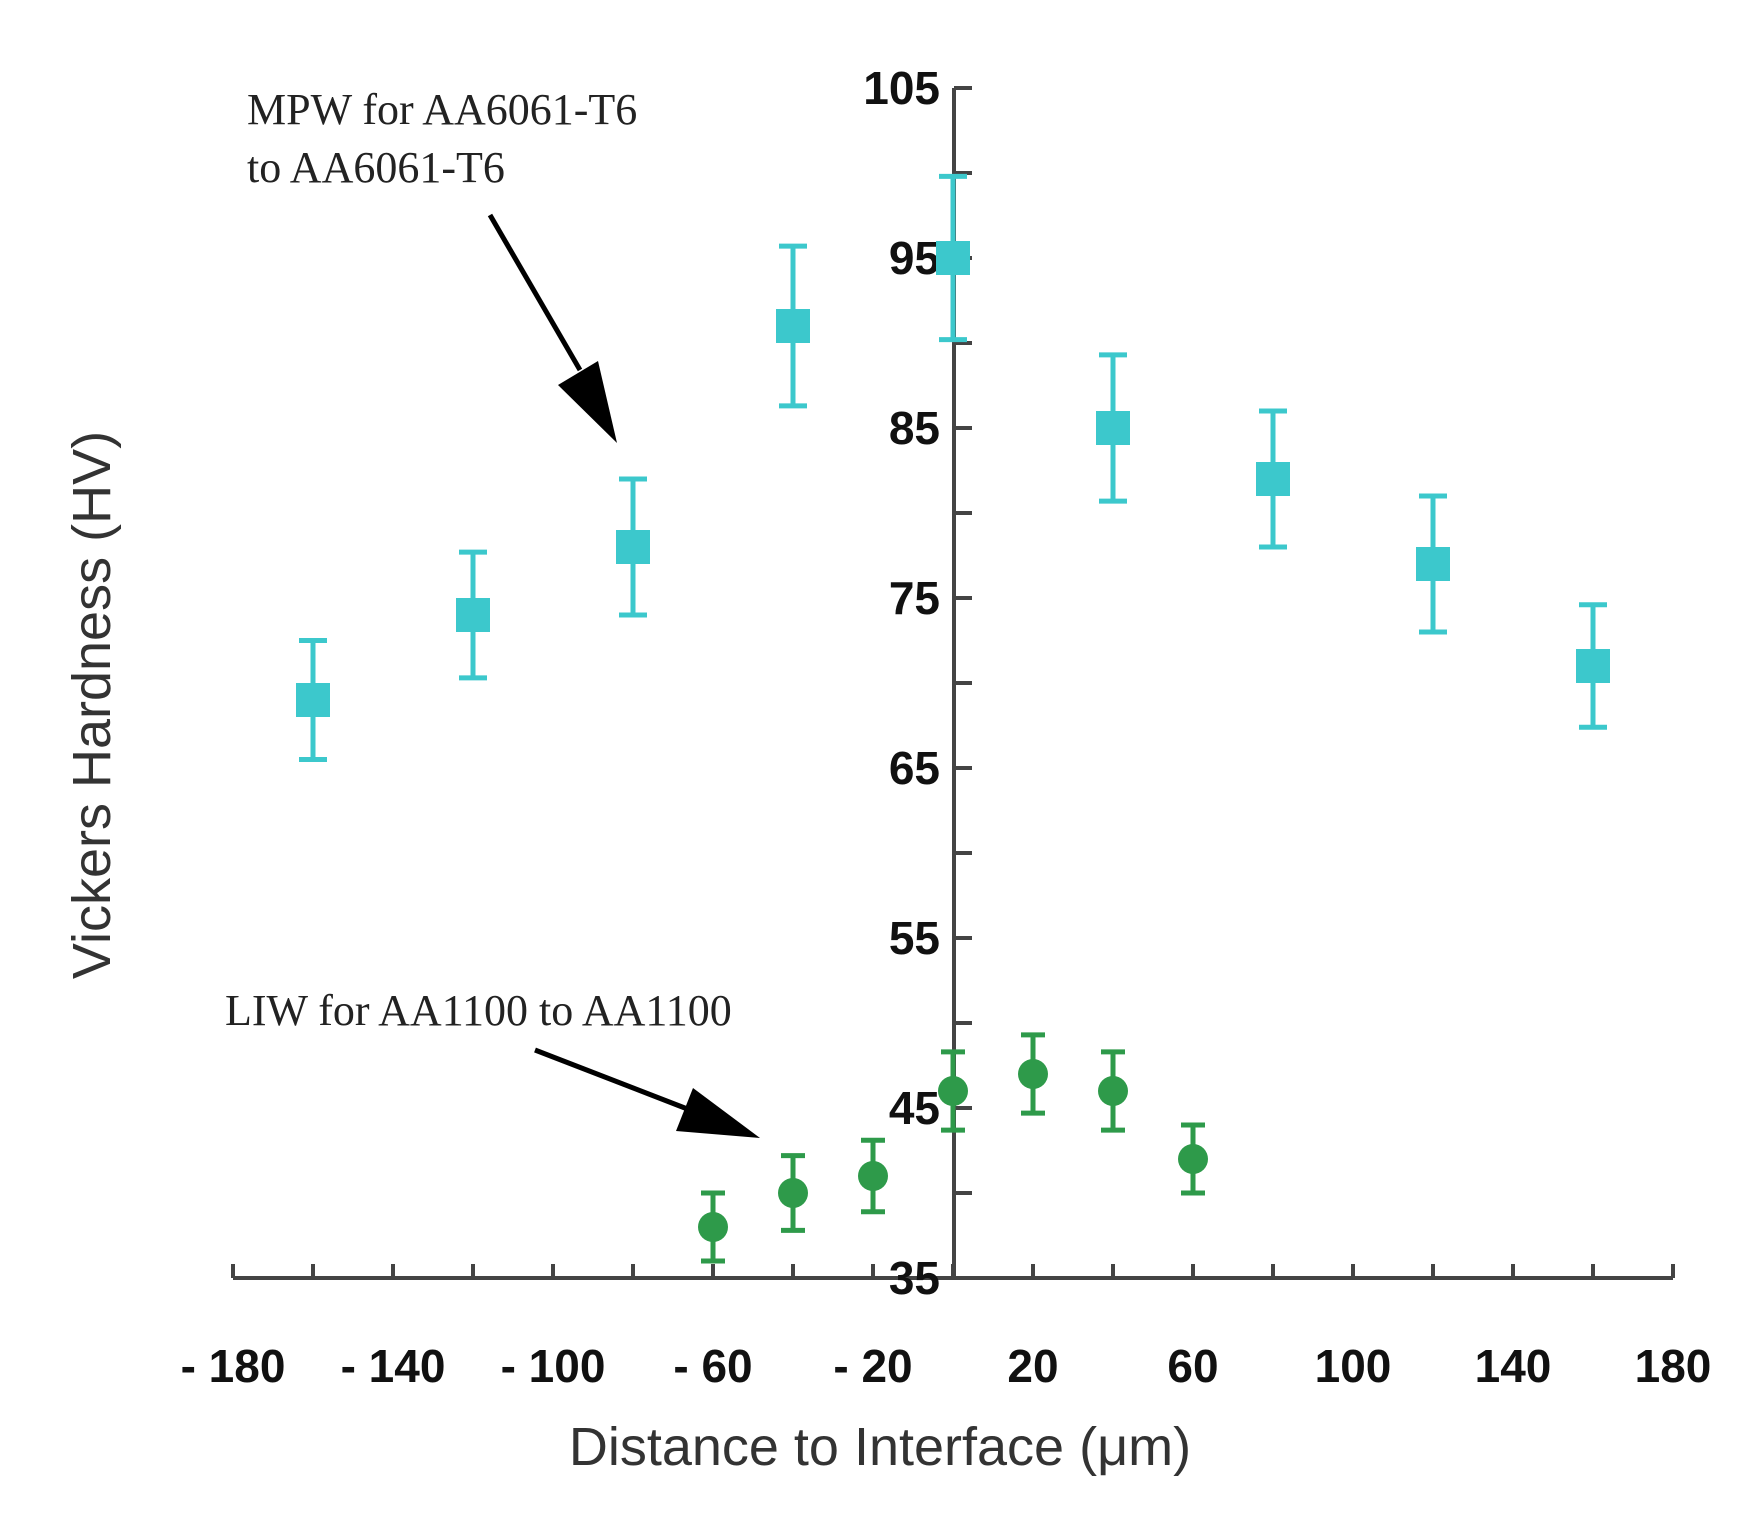 This screenshot has width=1759, height=1518. What do you see at coordinates (478, 1010) in the screenshot?
I see `liw-annotation-label: LIW for AA1100 to AA1100` at bounding box center [478, 1010].